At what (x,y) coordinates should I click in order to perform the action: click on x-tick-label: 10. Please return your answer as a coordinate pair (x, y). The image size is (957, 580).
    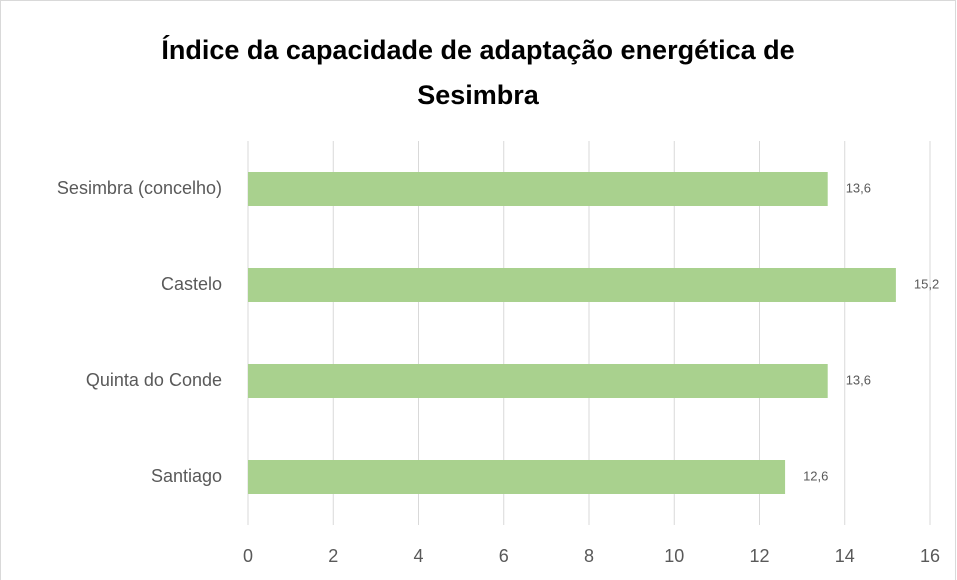
    Looking at the image, I should click on (674, 556).